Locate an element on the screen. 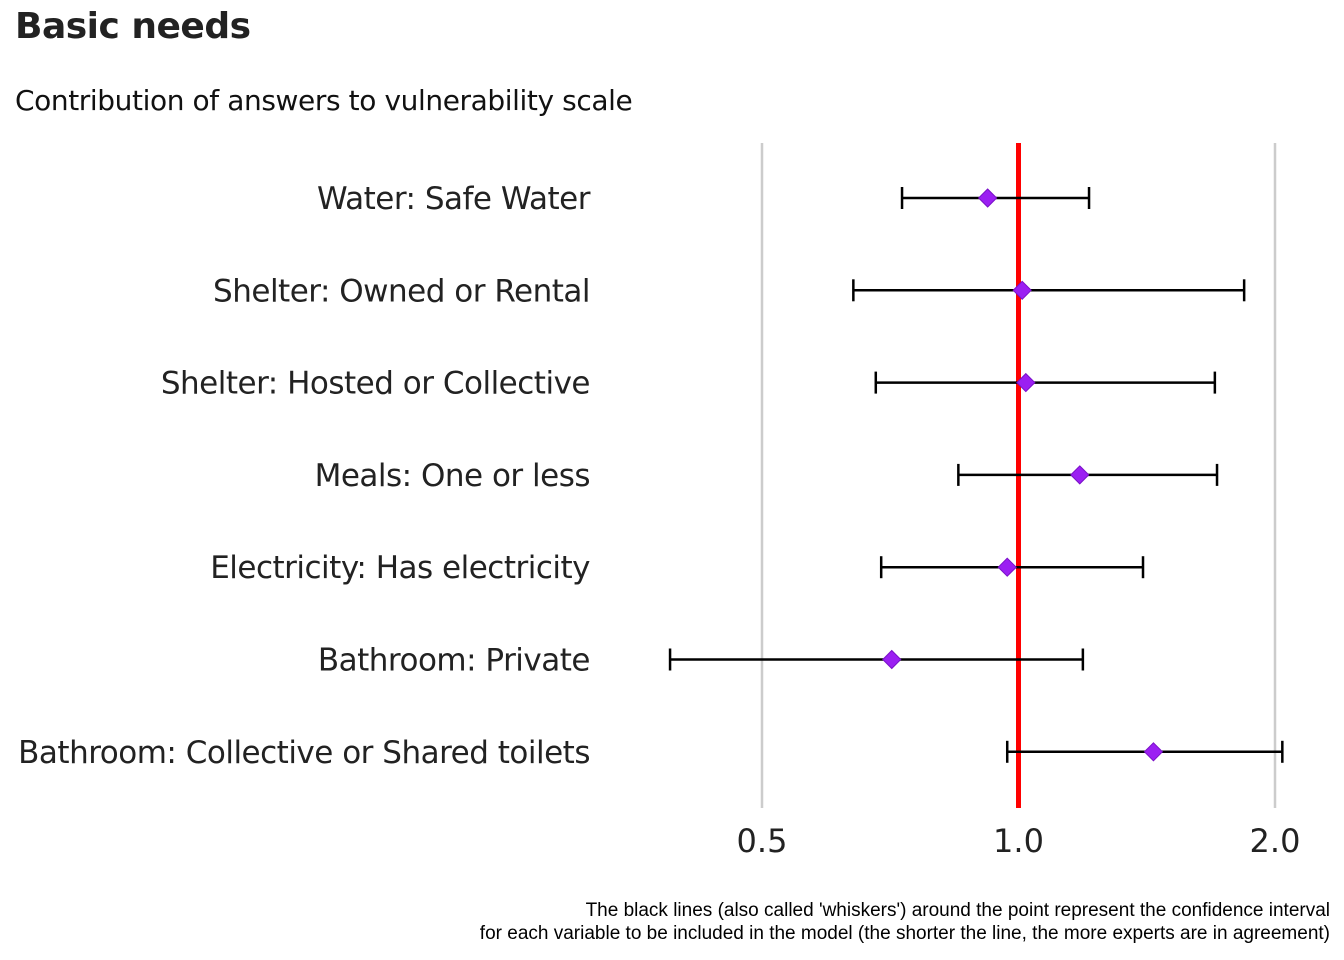 The image size is (1344, 960). category-label: Water: Safe Water is located at coordinates (454, 199).